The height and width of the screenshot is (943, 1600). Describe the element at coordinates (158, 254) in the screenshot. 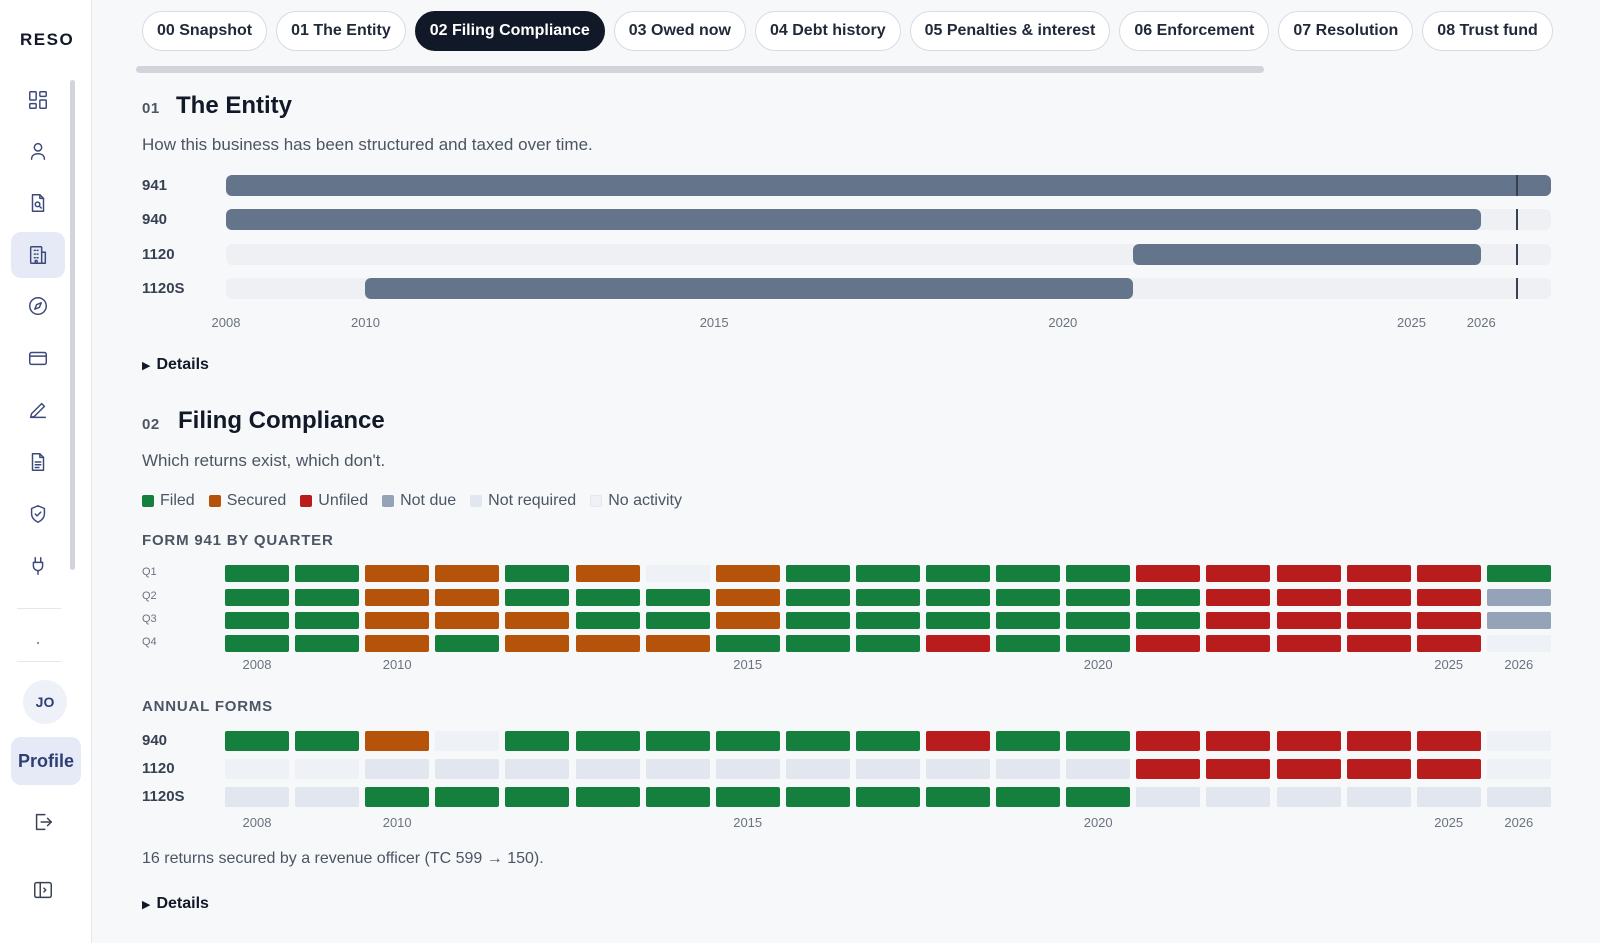

I see `entity-row-label: 1120` at that location.